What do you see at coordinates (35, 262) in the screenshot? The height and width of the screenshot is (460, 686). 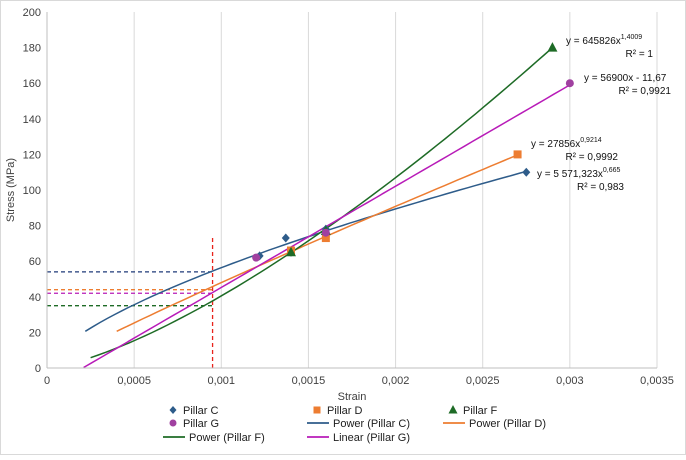 I see `y-tick-label: 60` at bounding box center [35, 262].